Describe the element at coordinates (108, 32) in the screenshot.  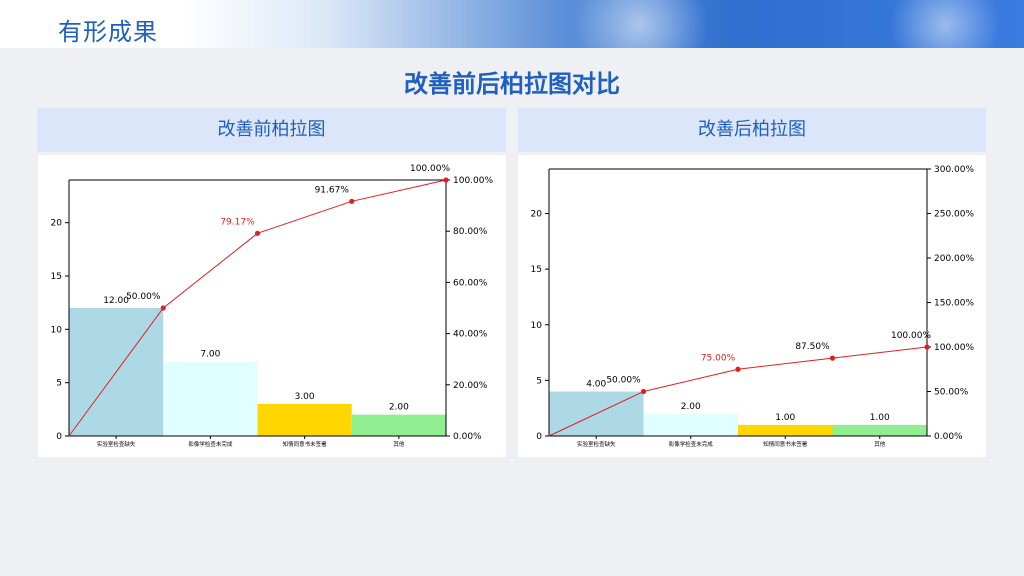
I see `page-heading: 有形成果` at that location.